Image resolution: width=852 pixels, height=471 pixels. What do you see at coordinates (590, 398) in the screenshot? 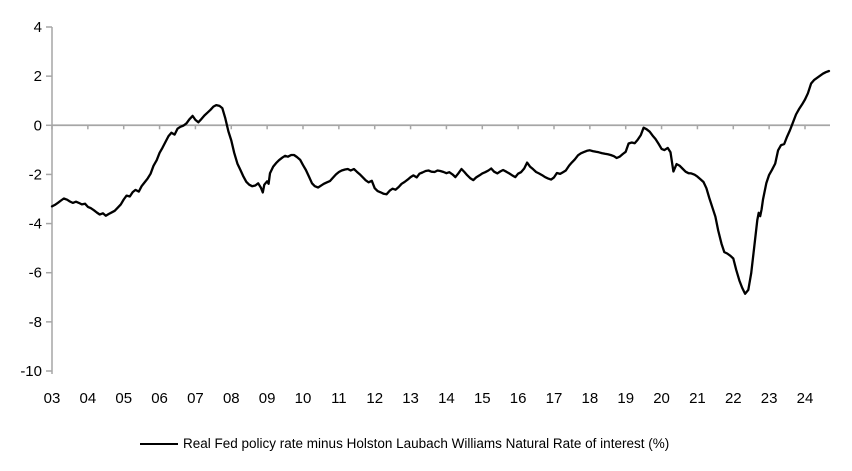
I see `x-tick-label: 18` at bounding box center [590, 398].